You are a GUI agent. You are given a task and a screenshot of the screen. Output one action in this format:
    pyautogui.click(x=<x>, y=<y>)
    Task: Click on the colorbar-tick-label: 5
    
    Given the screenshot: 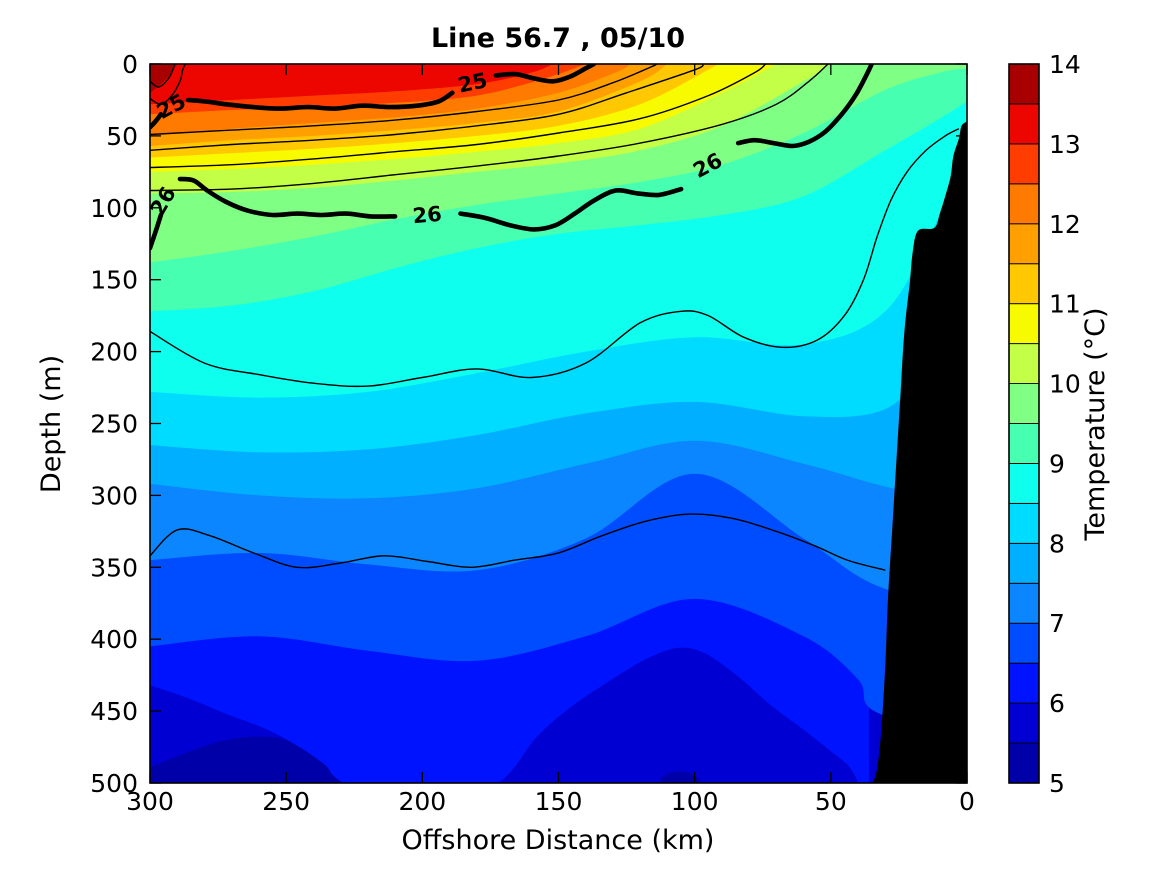 What is the action you would take?
    pyautogui.click(x=1057, y=783)
    